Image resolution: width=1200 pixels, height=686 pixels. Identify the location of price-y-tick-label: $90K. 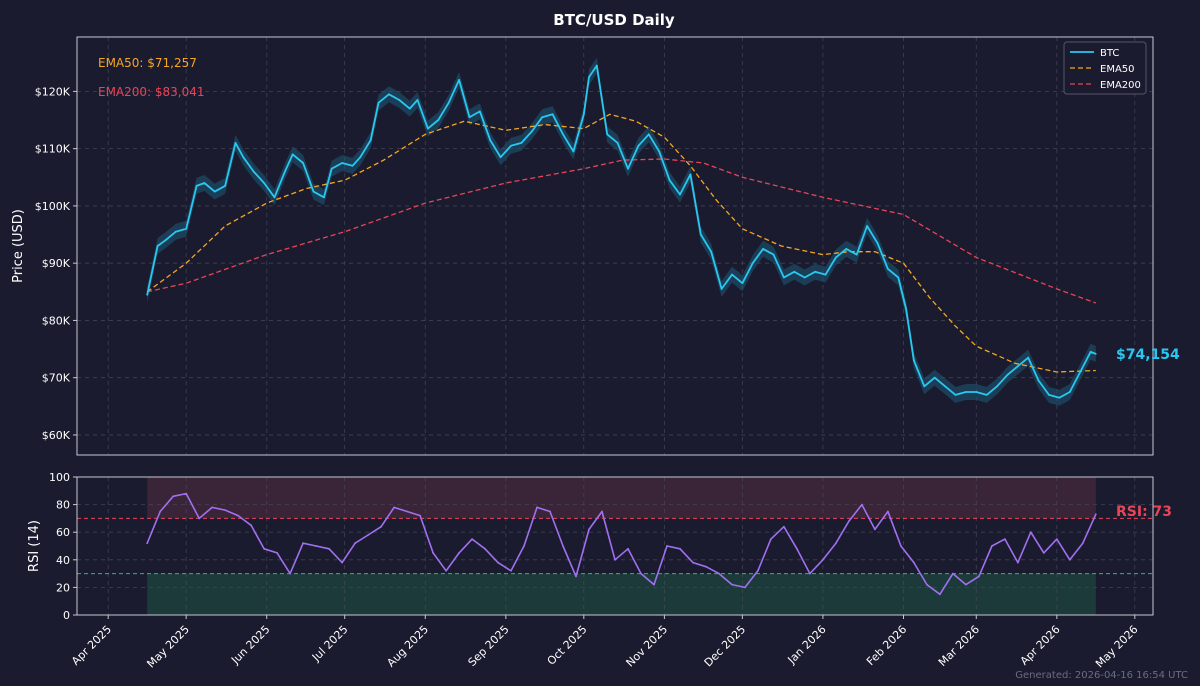
(56, 263).